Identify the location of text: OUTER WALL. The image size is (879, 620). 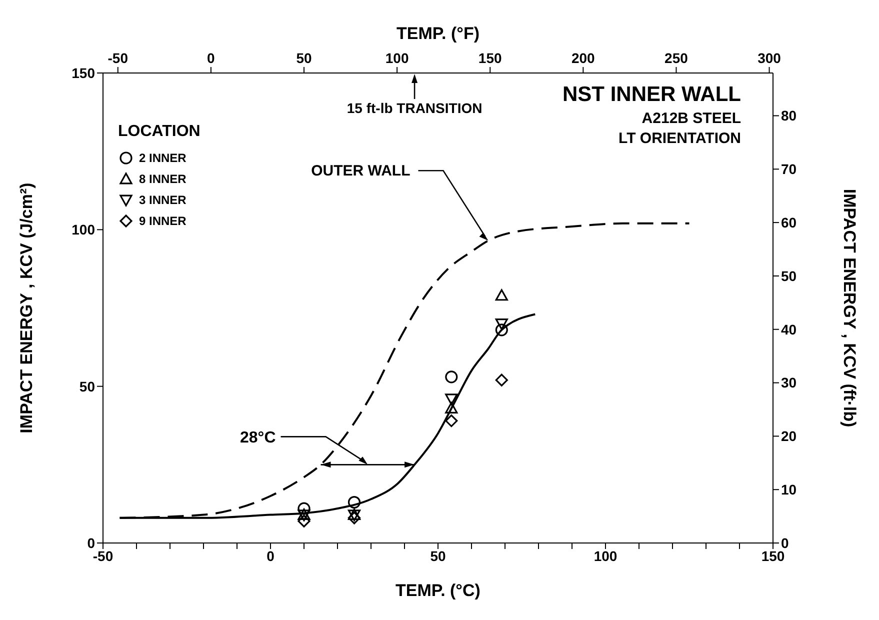
(360, 171).